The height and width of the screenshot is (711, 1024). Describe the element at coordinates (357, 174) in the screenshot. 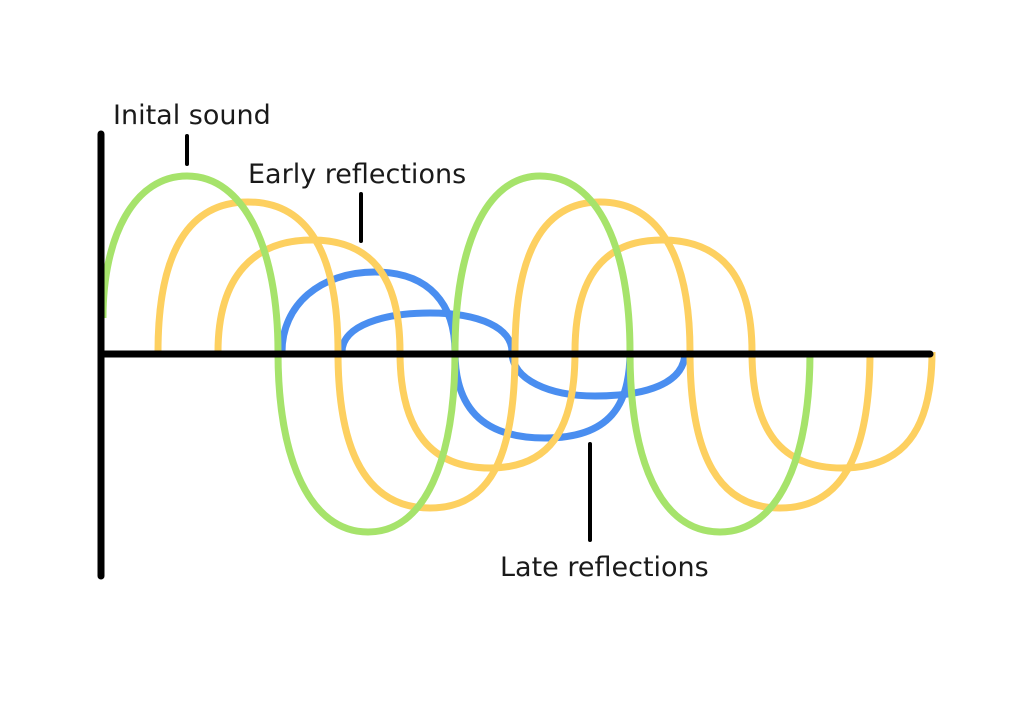

I see `early-reflections-label: Early reflections` at that location.